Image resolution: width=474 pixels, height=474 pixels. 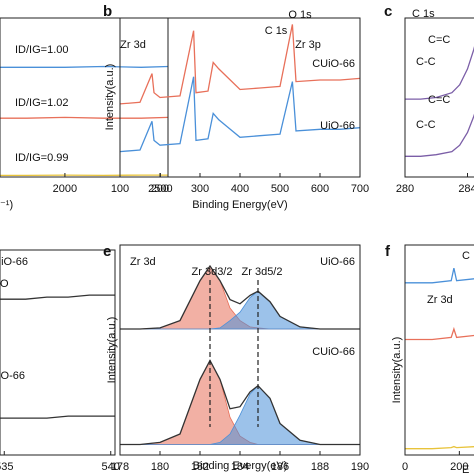 I want to click on x-axis-label: Binding Evergy(eV), so click(x=240, y=466).